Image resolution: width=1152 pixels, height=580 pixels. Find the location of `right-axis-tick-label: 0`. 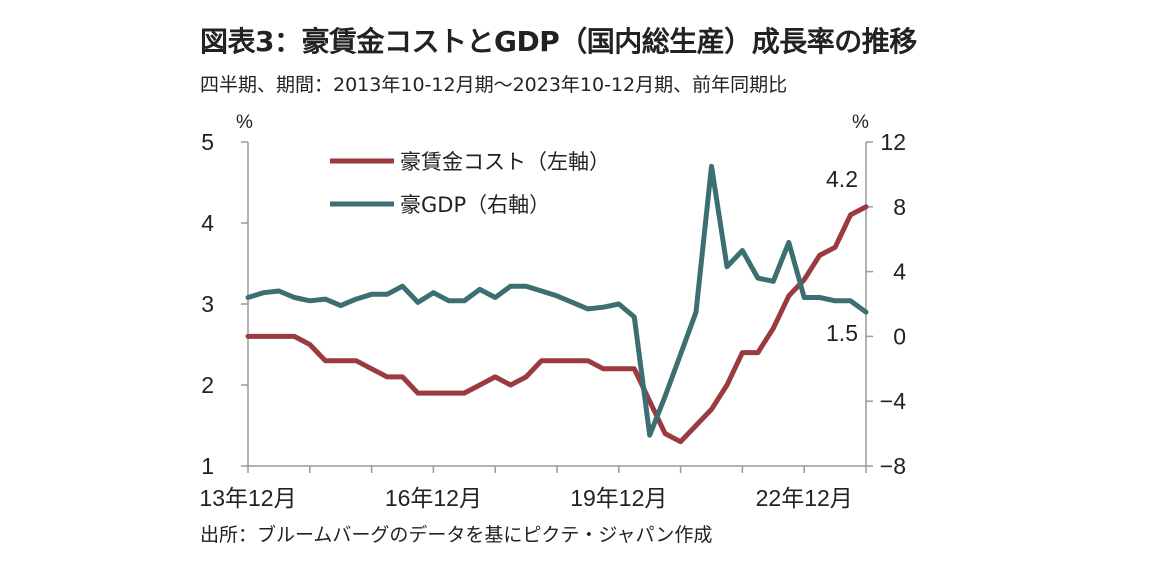

right-axis-tick-label: 0 is located at coordinates (899, 336).